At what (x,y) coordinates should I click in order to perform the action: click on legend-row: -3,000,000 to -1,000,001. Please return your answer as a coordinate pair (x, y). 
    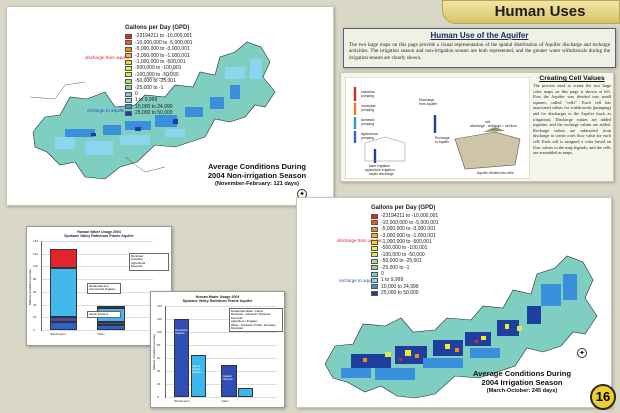
    Looking at the image, I should click on (405, 236).